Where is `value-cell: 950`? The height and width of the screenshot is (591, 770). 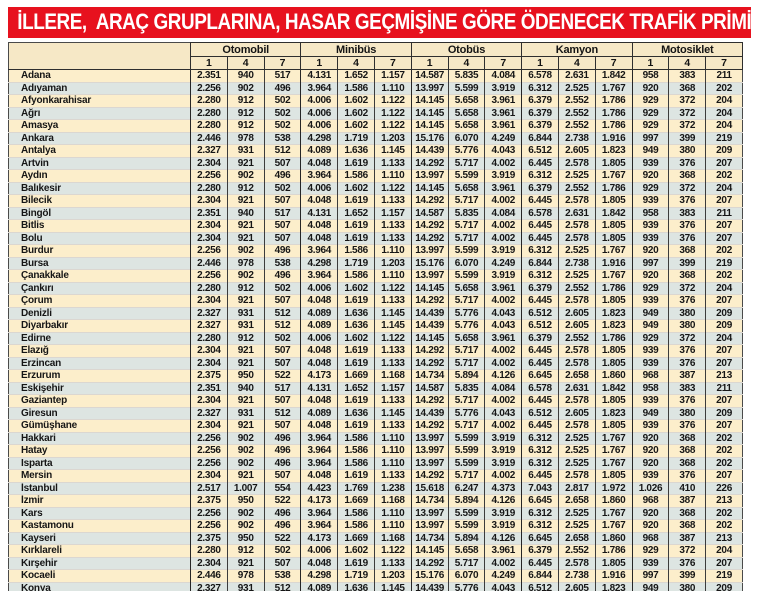
value-cell: 950 is located at coordinates (245, 500).